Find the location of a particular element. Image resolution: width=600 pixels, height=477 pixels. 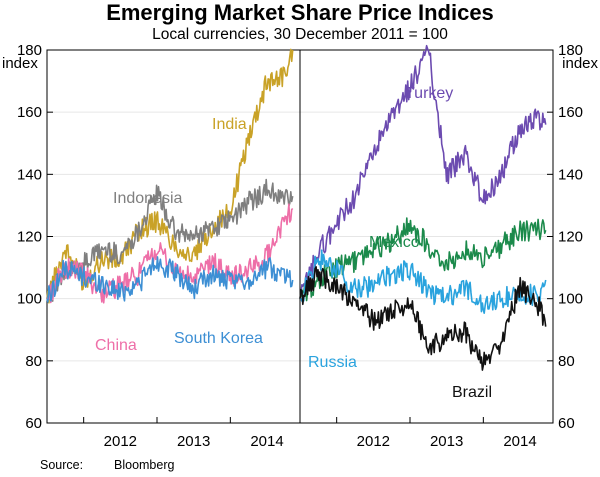

chart-title: Emerging Market Share Price Indices is located at coordinates (300, 12).